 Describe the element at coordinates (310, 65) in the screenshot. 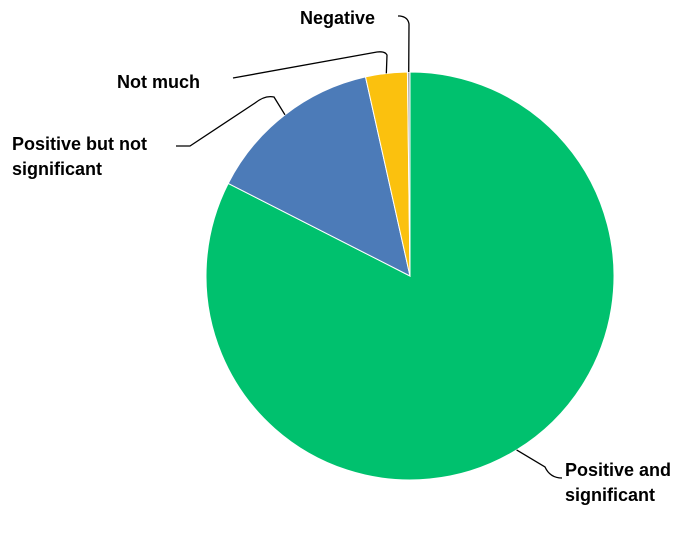

I see `leader-line-not-much` at that location.